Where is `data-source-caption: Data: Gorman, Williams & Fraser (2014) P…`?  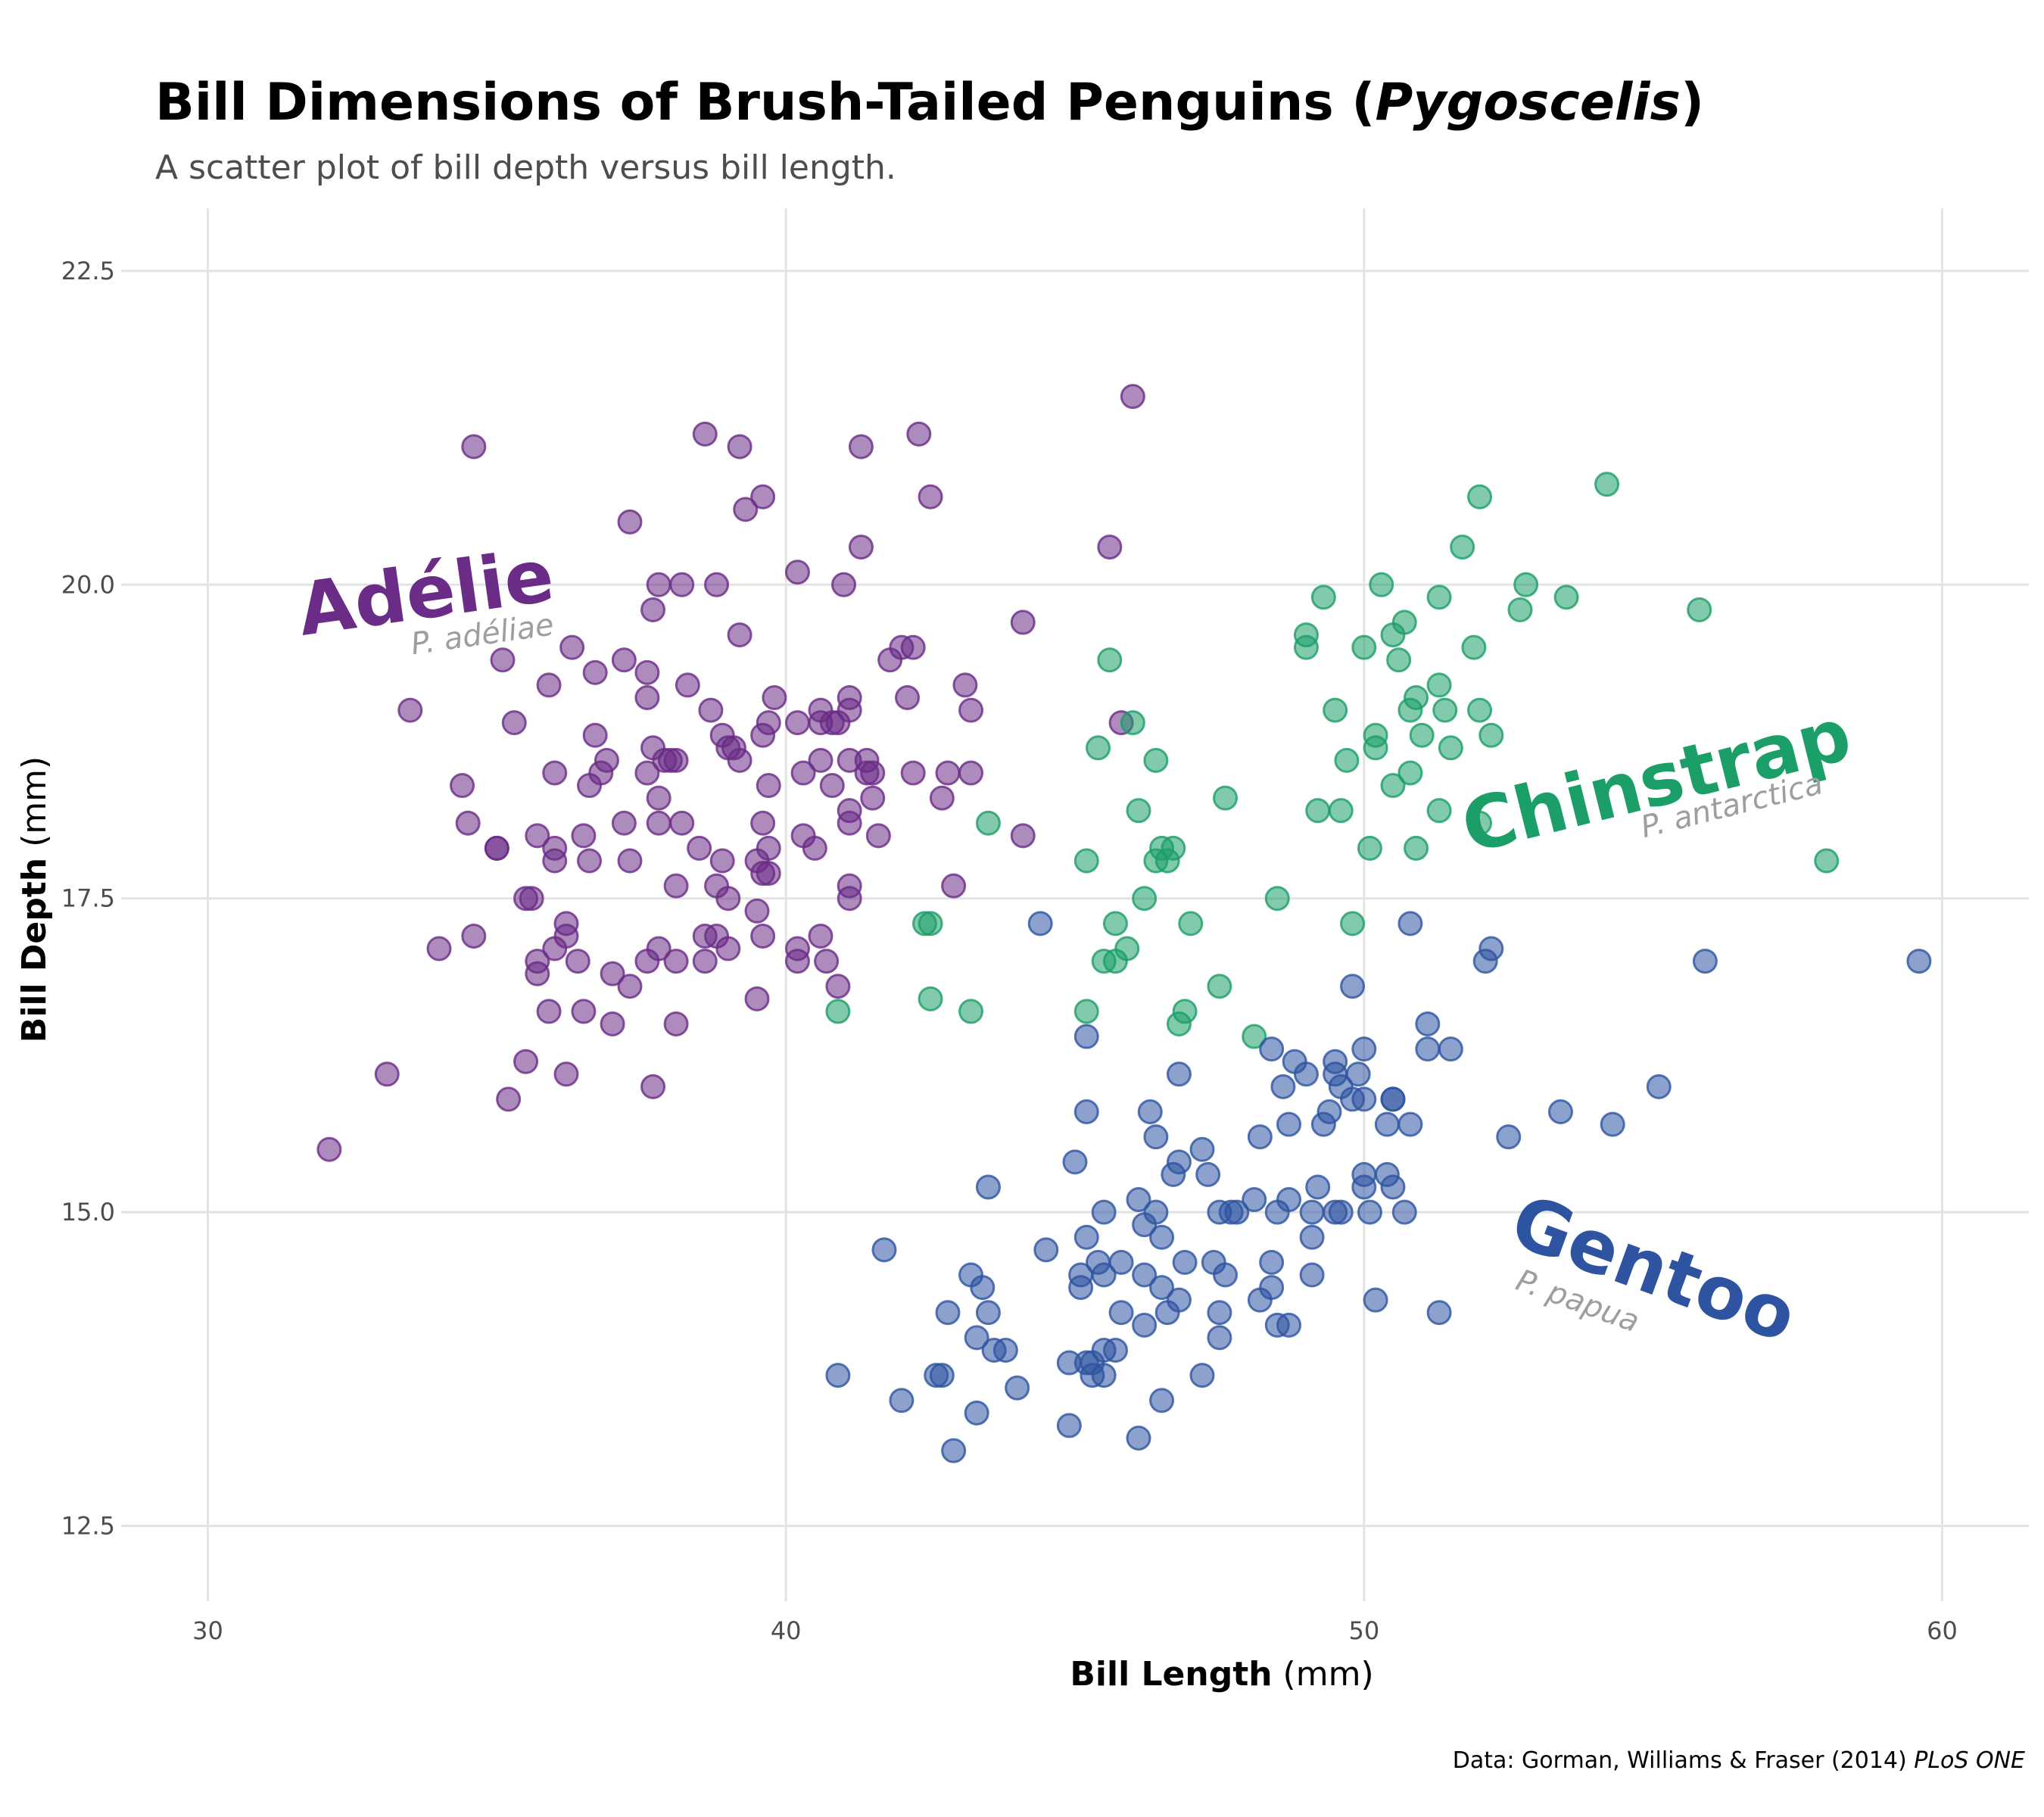
data-source-caption: Data: Gorman, Williams & Fraser (2014) P… is located at coordinates (1739, 1760).